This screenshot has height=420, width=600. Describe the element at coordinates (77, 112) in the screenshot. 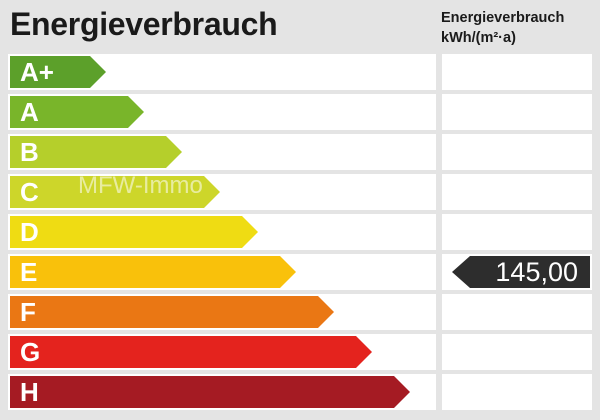

I see `class-bar-a: A` at that location.